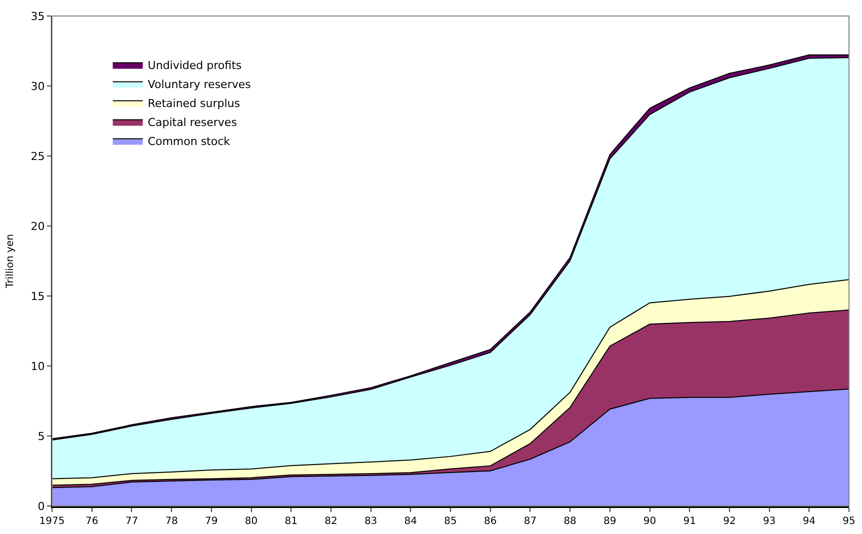  Describe the element at coordinates (91, 521) in the screenshot. I see `x-tick-label: 76` at that location.